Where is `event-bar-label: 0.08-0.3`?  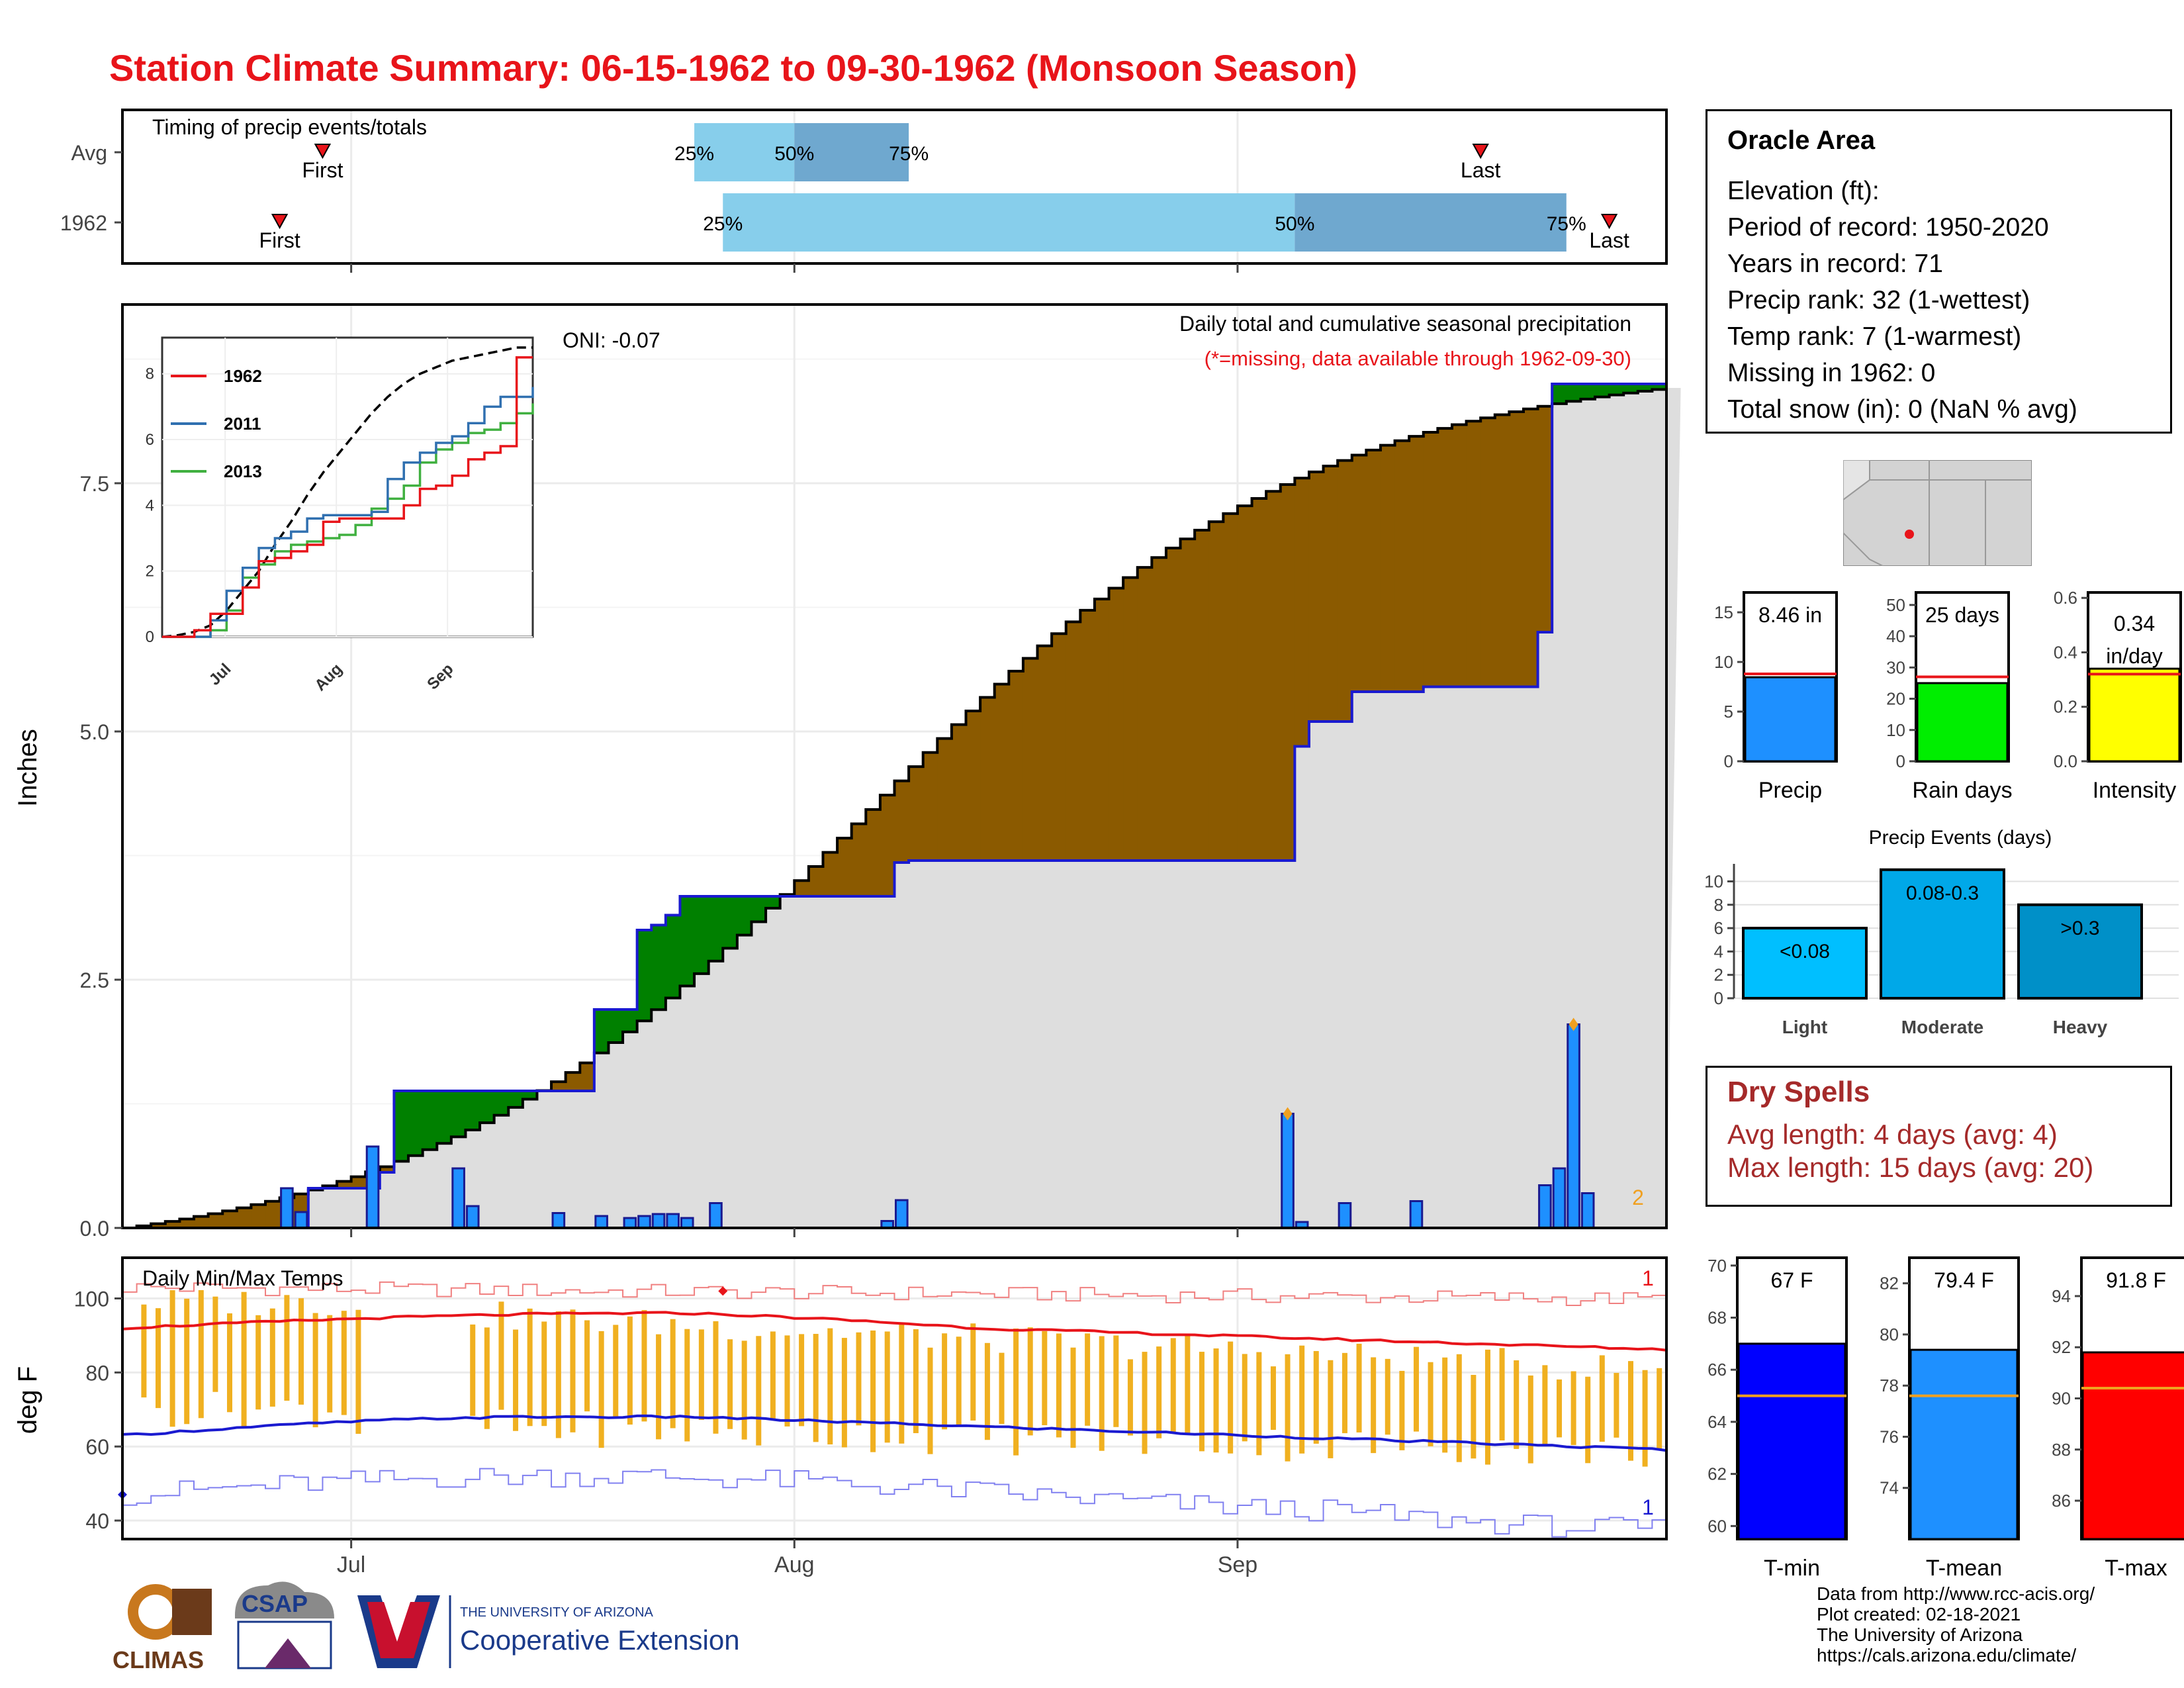
event-bar-label: 0.08-0.3 is located at coordinates (1942, 893).